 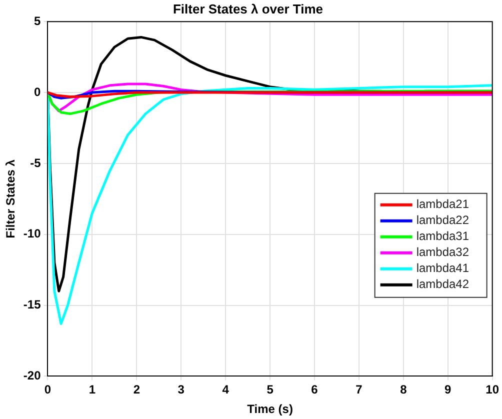 What do you see at coordinates (32, 305) in the screenshot?
I see `y-tick-label: -15` at bounding box center [32, 305].